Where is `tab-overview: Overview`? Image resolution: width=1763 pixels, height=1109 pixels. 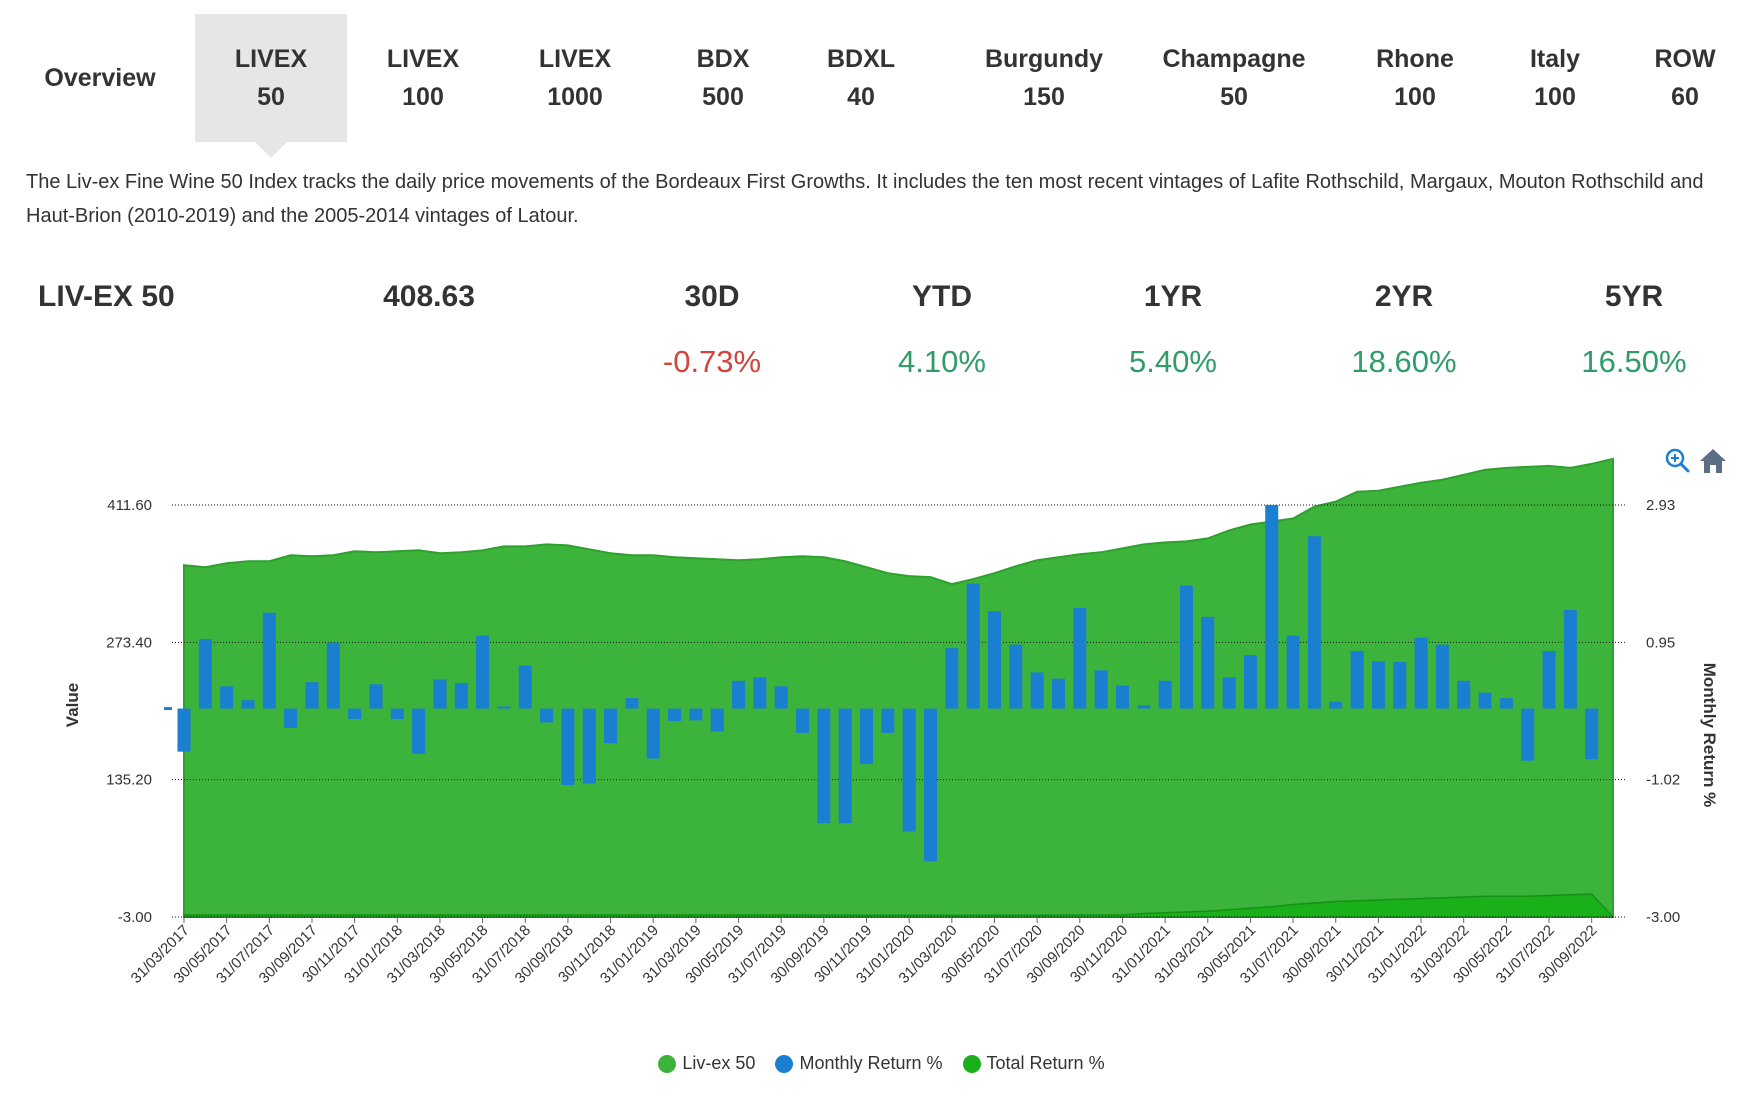 tab-overview: Overview is located at coordinates (100, 78).